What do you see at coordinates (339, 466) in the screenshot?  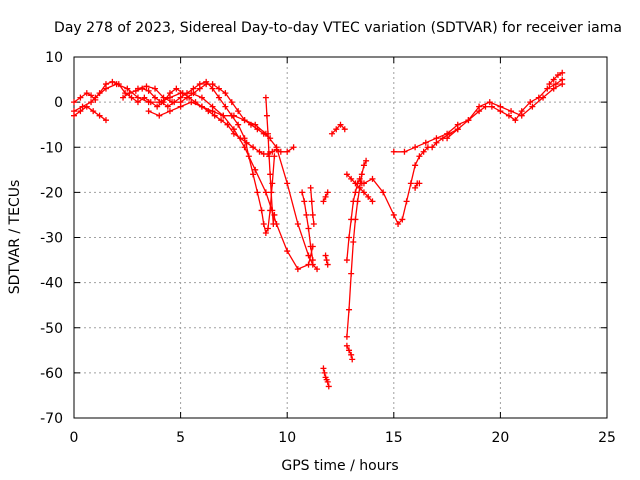 I see `x-axis-label: GPS time / hours` at bounding box center [339, 466].